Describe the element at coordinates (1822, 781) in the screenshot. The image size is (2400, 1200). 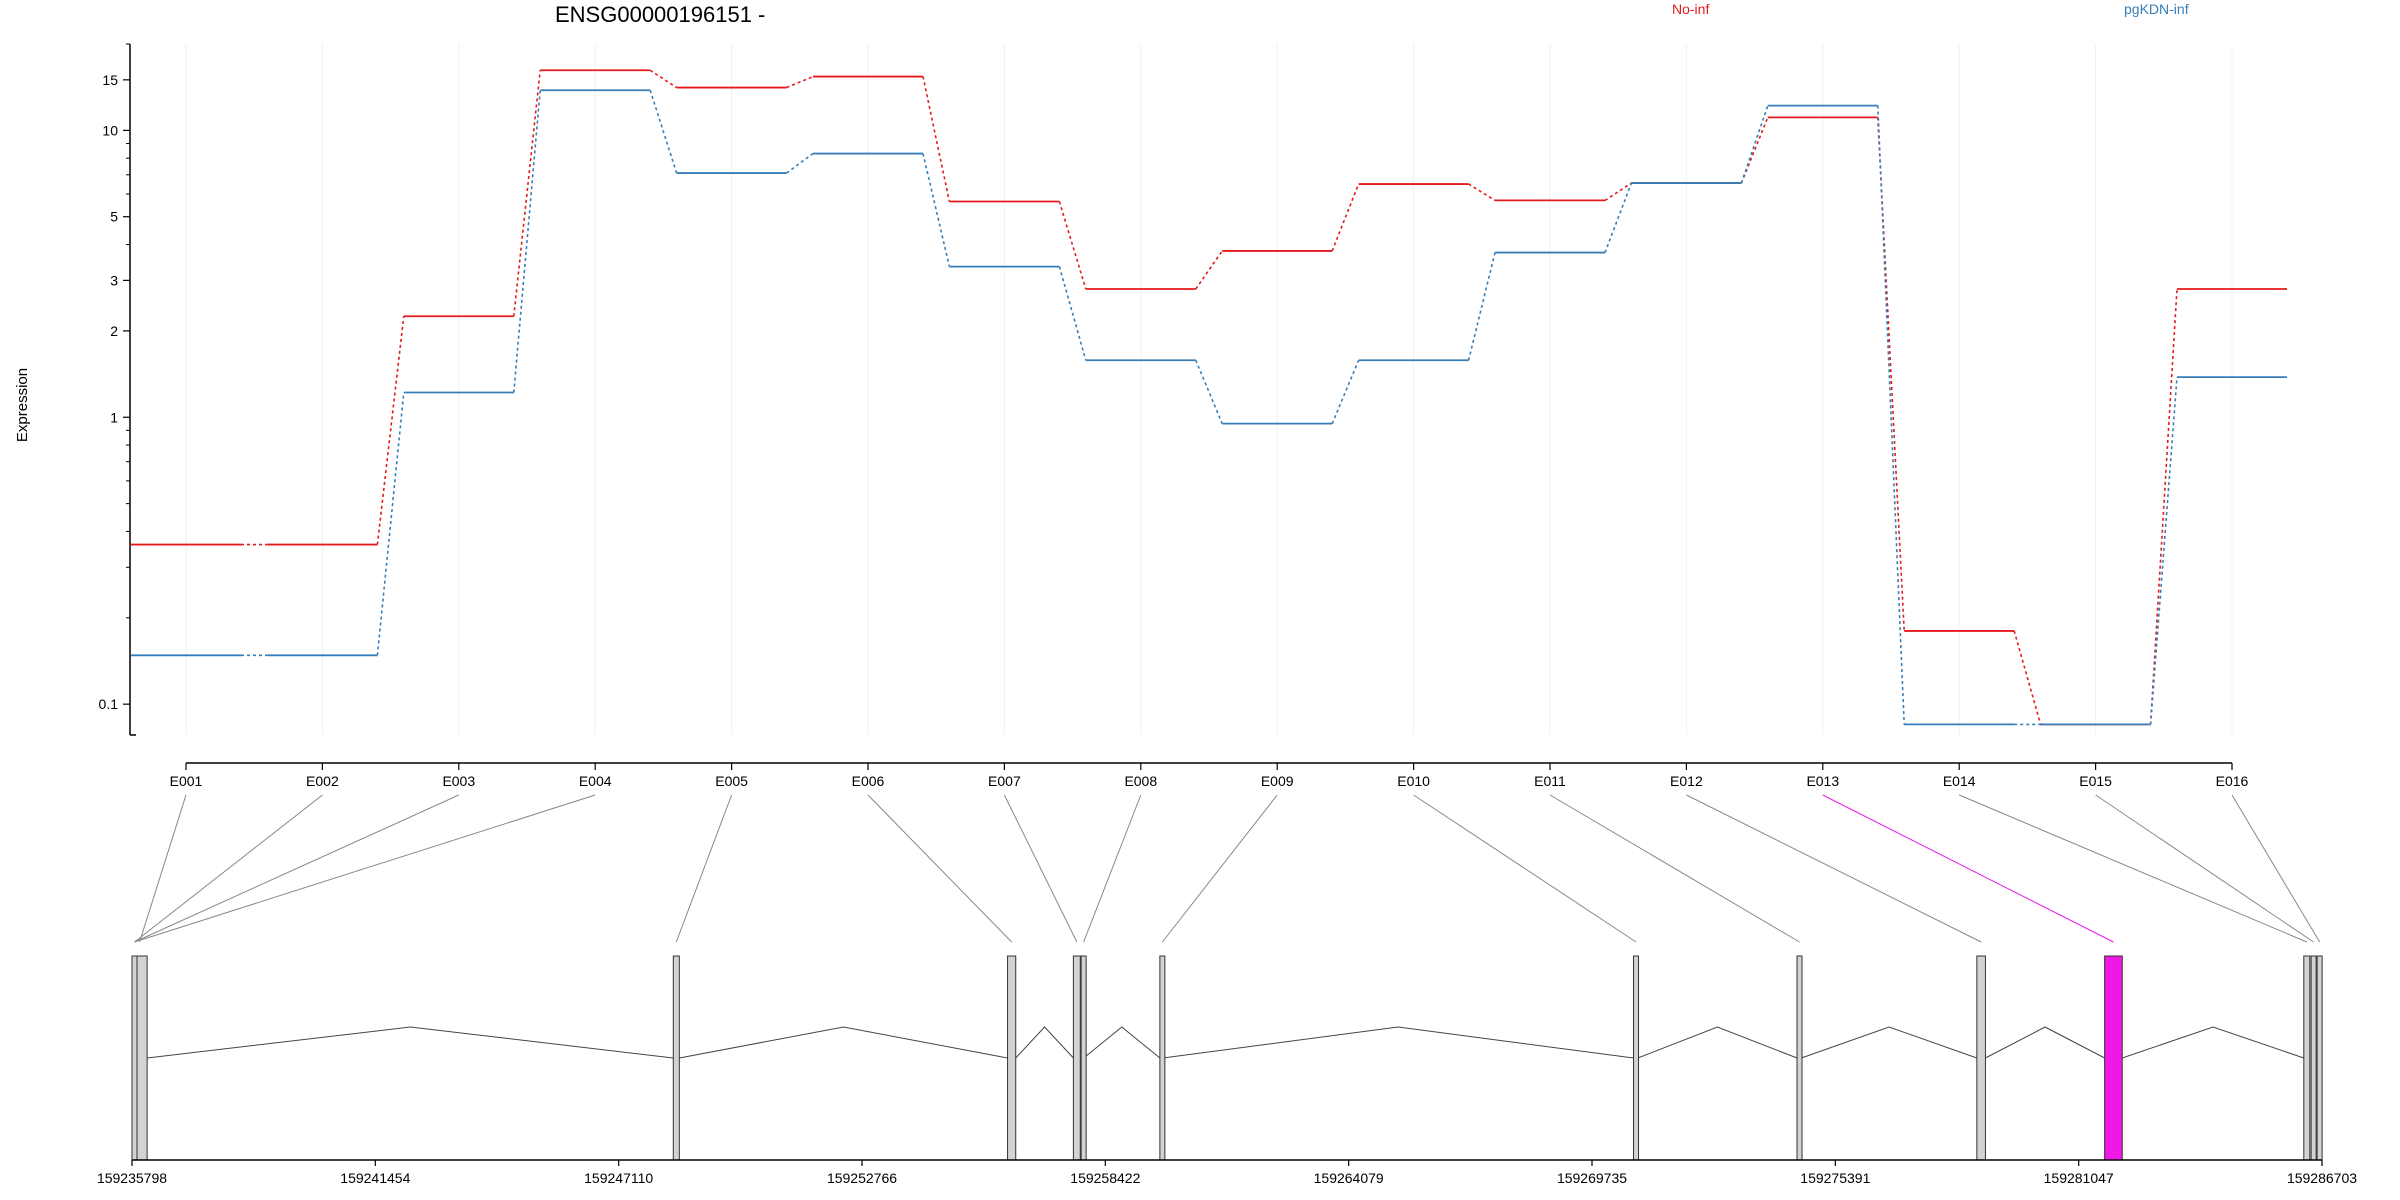
I see `x-tick-label-e013: E013` at that location.